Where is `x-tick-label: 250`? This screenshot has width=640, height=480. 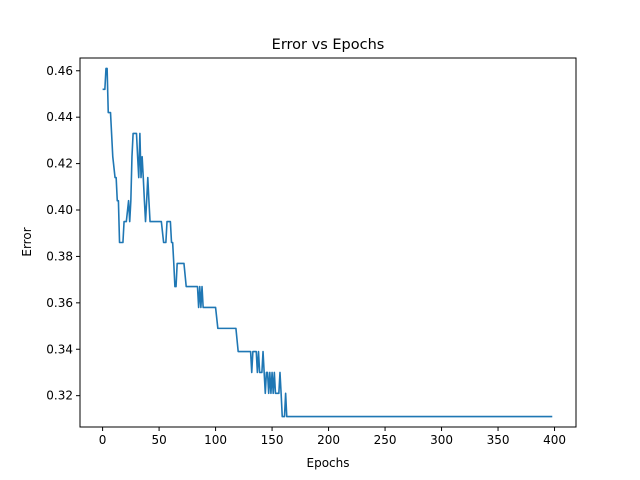
x-tick-label: 250 is located at coordinates (385, 440).